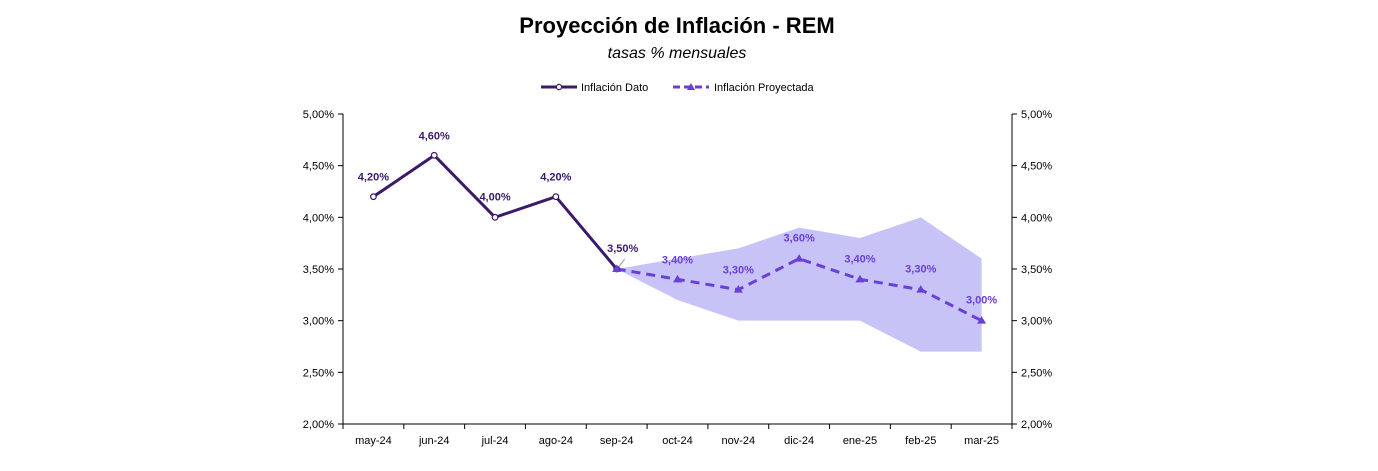 Image resolution: width=1378 pixels, height=471 pixels. What do you see at coordinates (318, 322) in the screenshot?
I see `y-tick-label-left: 3,00%` at bounding box center [318, 322].